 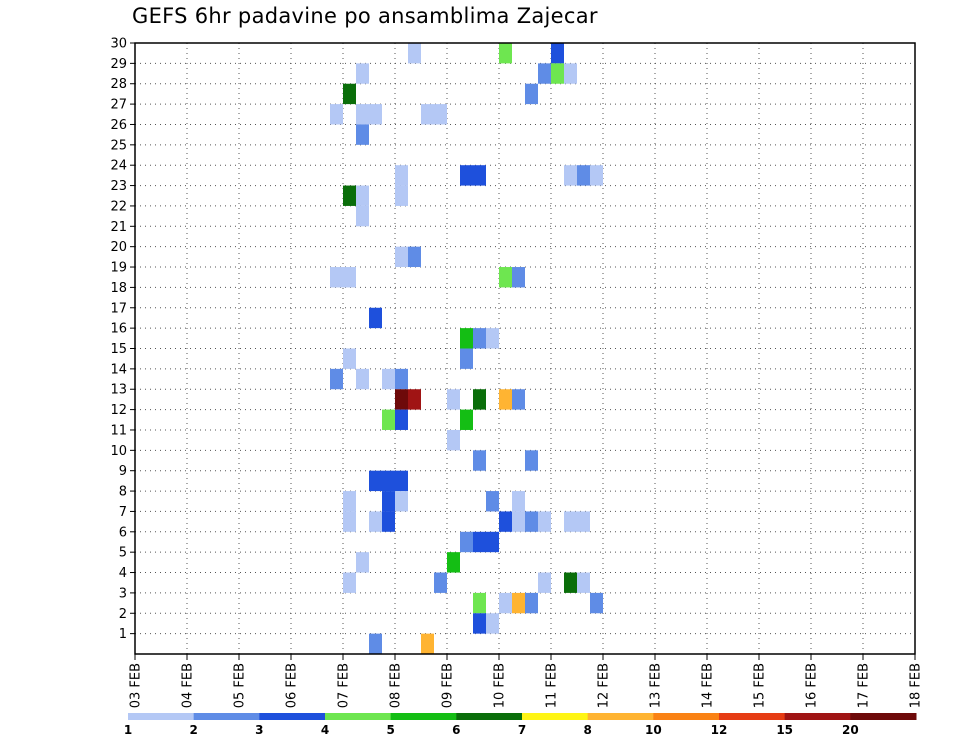 I want to click on x-tick-label: 15 FEB, so click(x=760, y=685).